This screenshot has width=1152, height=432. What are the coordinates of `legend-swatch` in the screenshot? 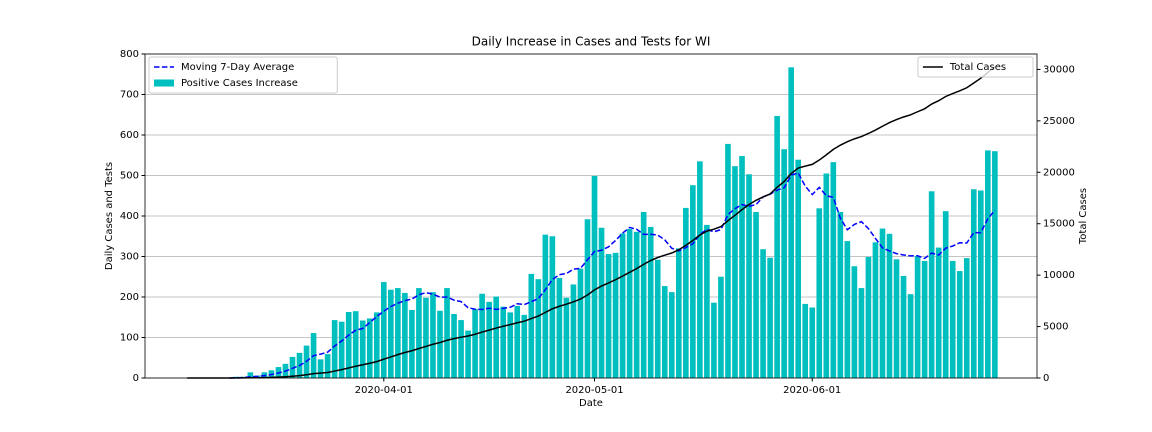 It's located at (164, 83).